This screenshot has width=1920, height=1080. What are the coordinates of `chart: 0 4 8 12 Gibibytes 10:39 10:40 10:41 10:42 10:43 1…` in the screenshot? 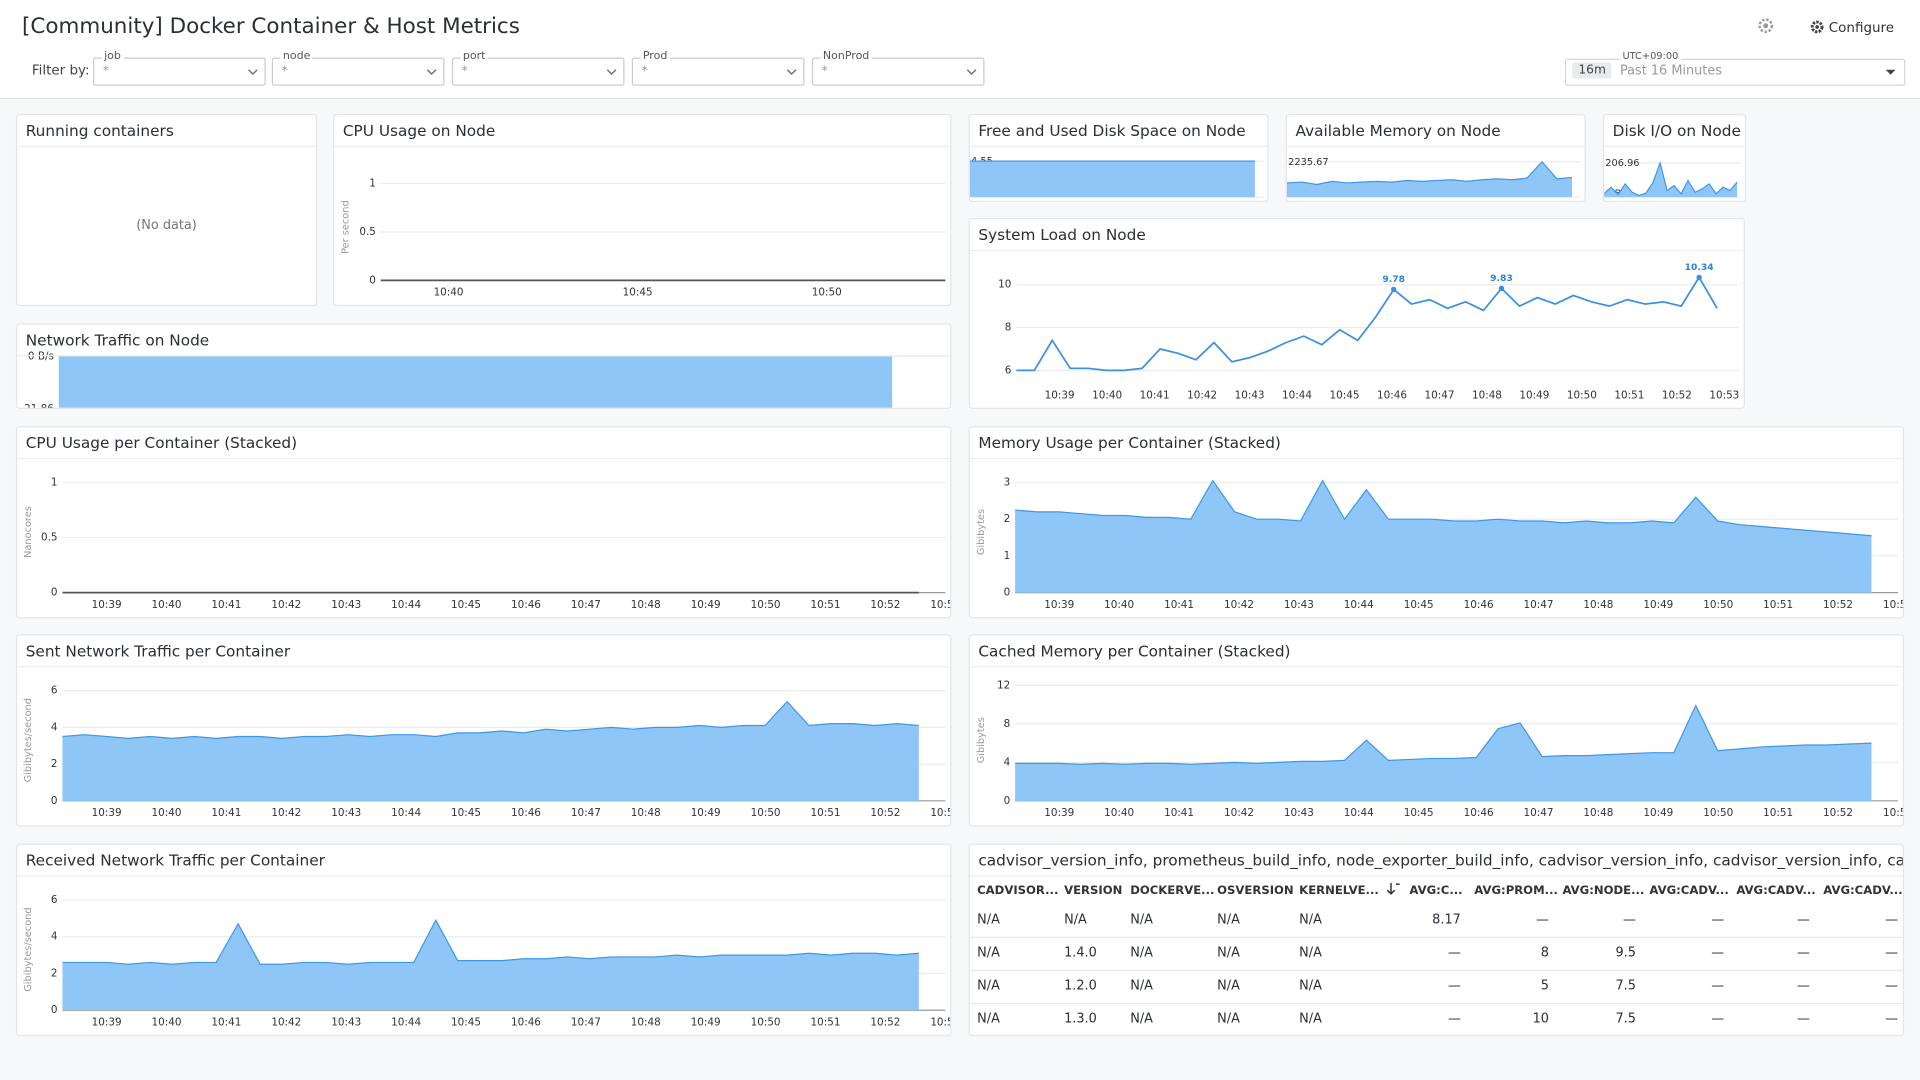 It's located at (1439, 749).